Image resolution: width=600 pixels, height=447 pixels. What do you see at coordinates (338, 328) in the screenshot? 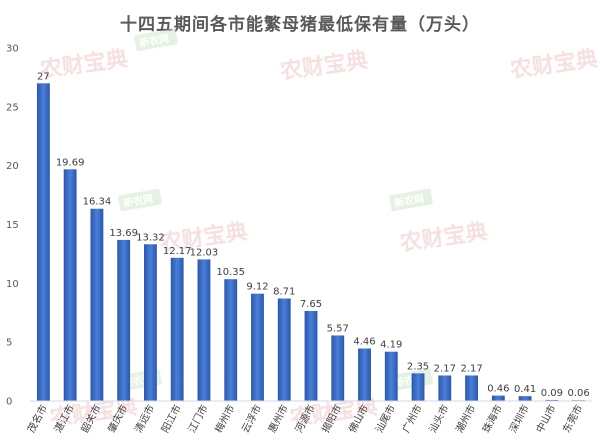
I see `bar-value-label: 5.57` at bounding box center [338, 328].